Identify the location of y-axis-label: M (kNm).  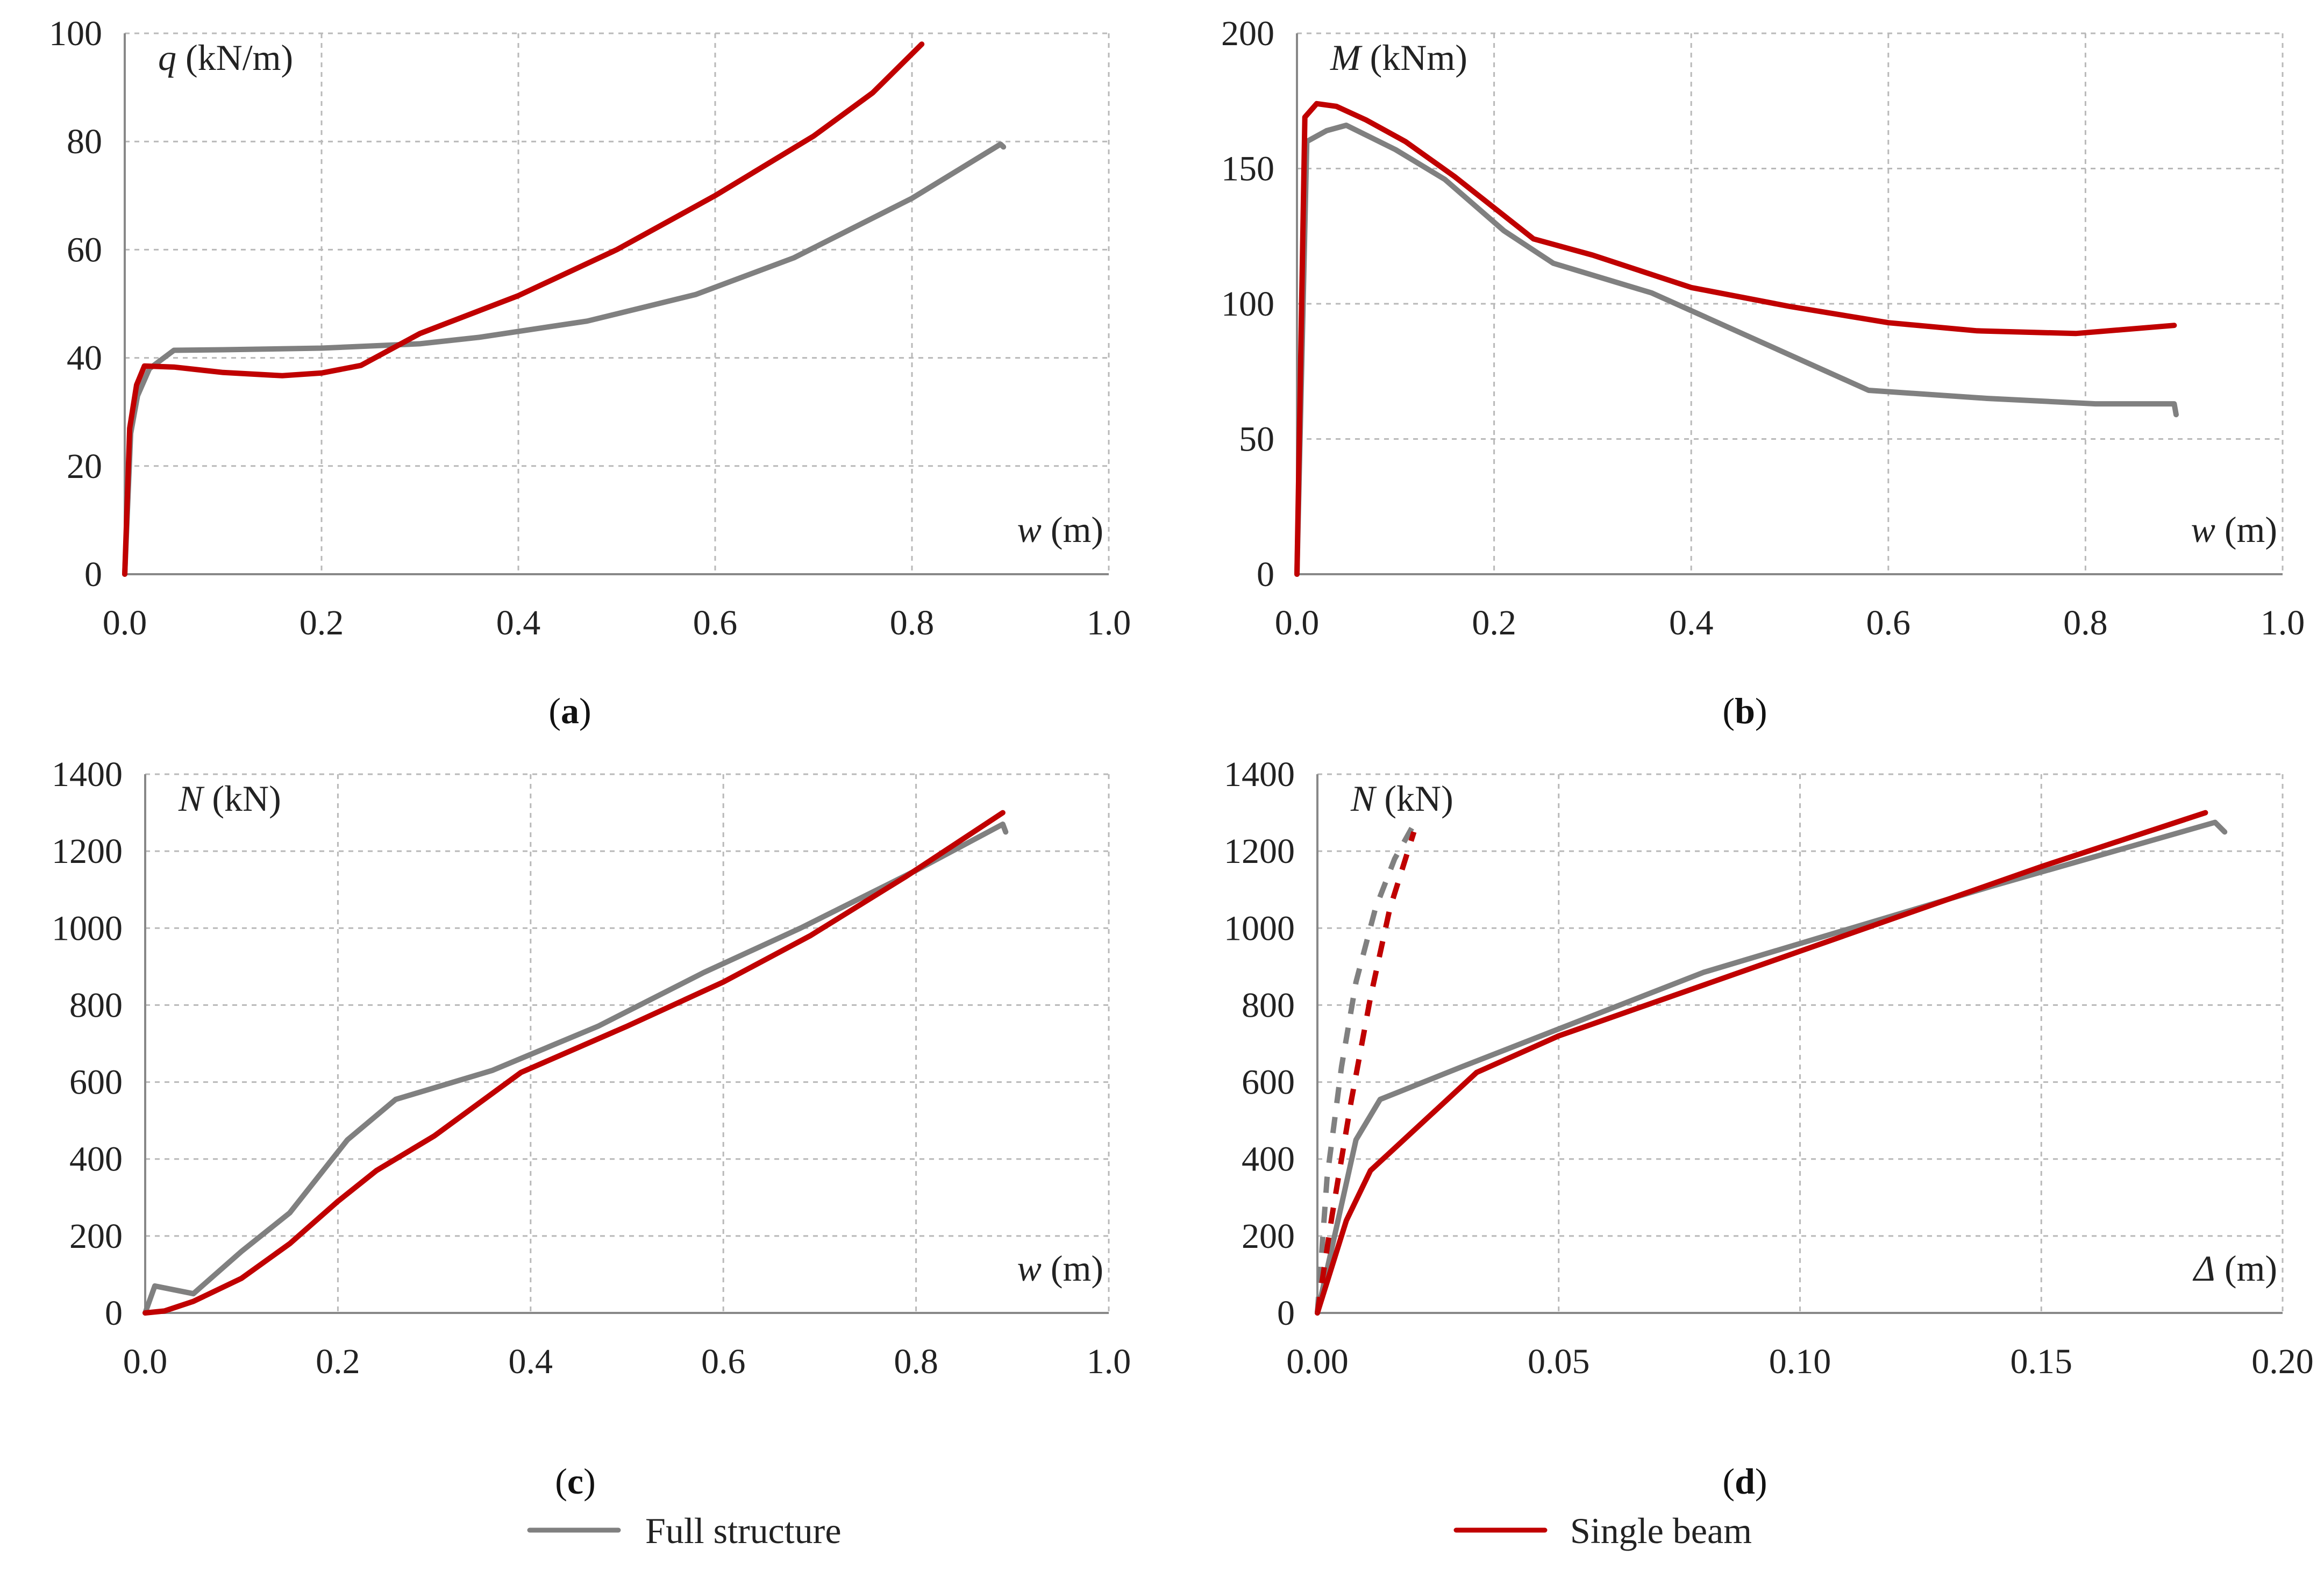
(1398, 57).